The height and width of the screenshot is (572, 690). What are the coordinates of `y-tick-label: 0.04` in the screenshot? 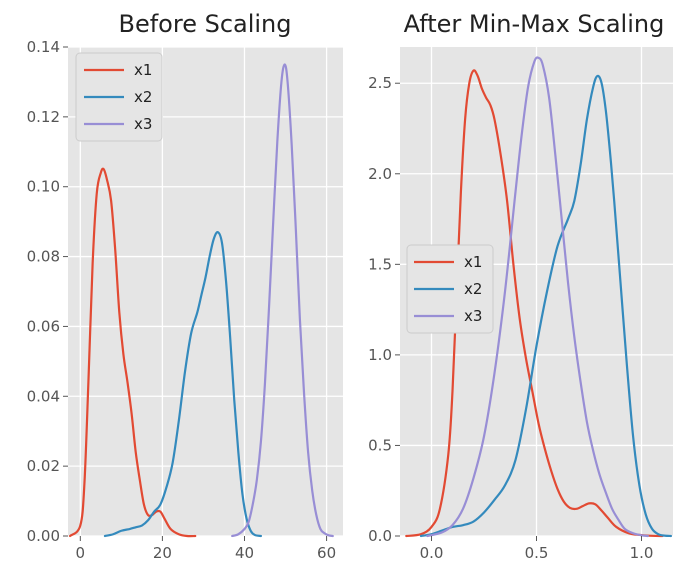 It's located at (43, 396).